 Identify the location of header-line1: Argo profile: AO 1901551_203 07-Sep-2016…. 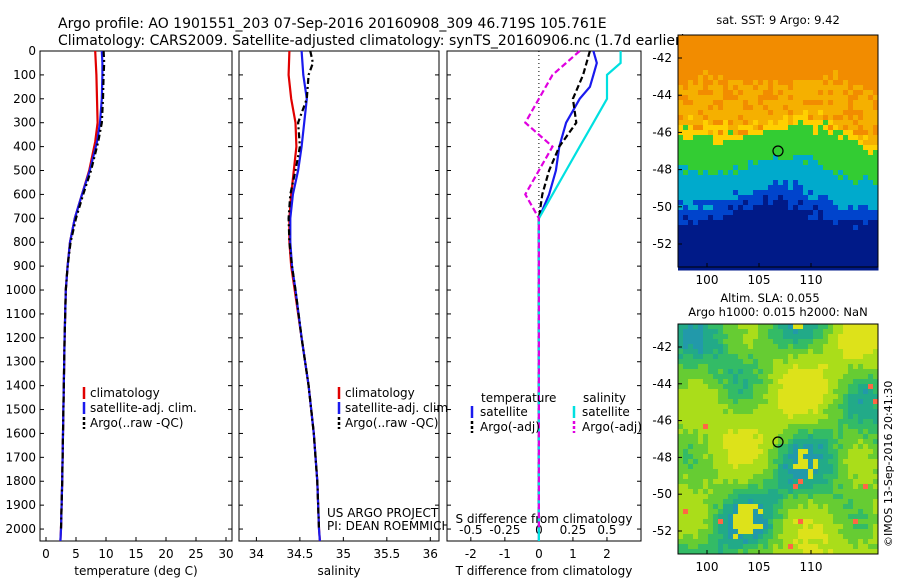
(332, 24).